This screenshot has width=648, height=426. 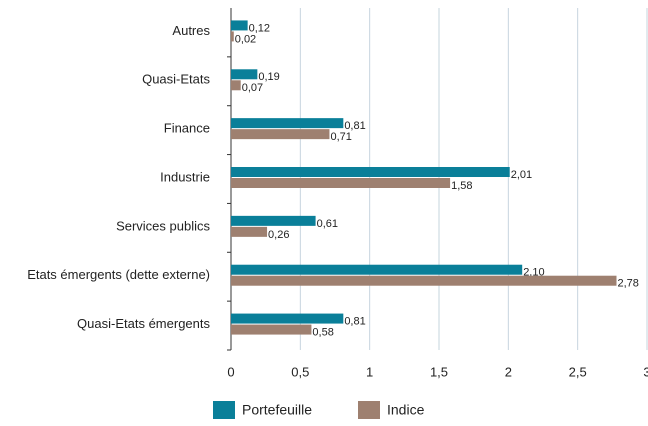 What do you see at coordinates (340, 137) in the screenshot?
I see `value-label: 0,71` at bounding box center [340, 137].